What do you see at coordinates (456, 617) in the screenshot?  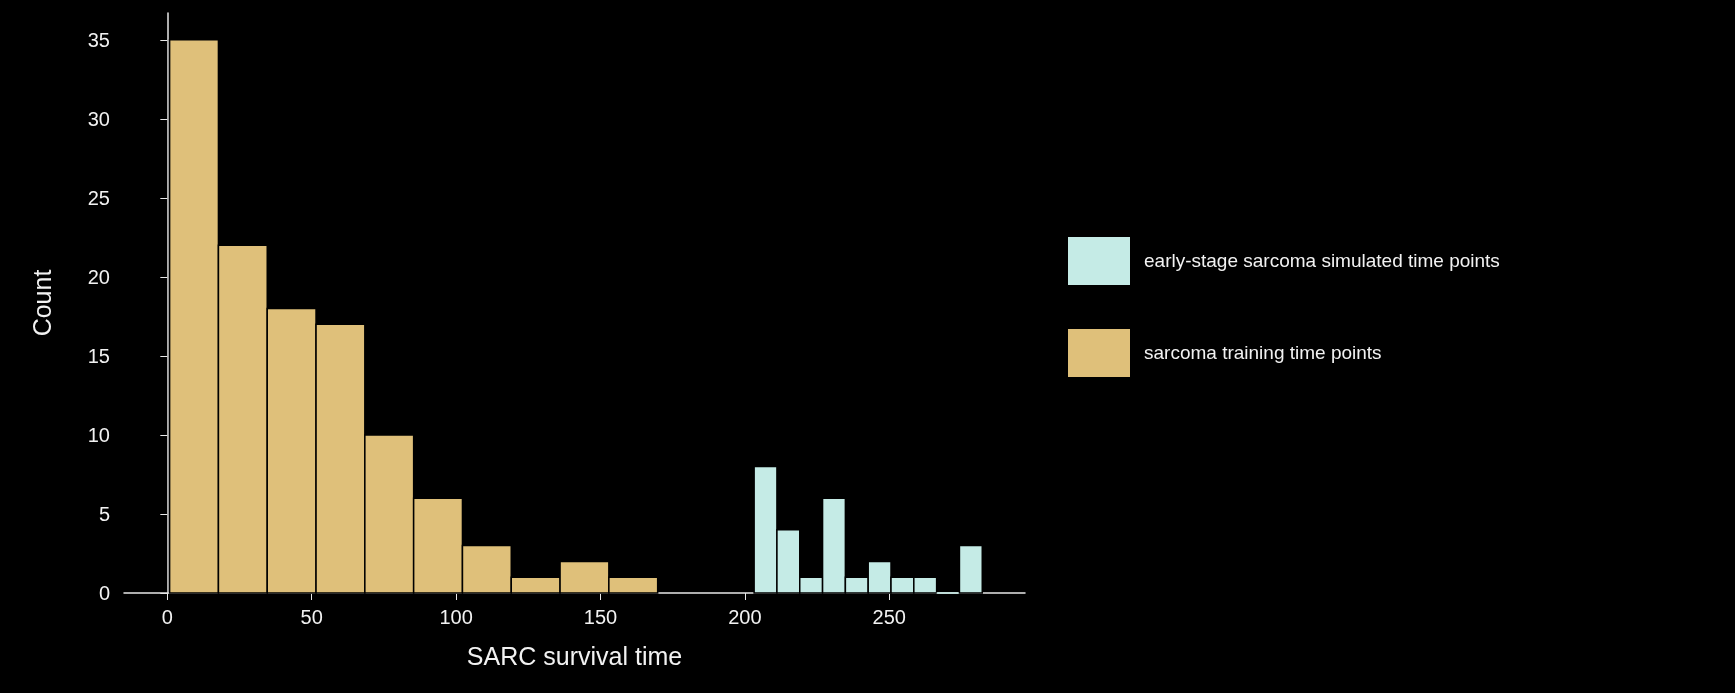 I see `x-tick-label: 100` at bounding box center [456, 617].